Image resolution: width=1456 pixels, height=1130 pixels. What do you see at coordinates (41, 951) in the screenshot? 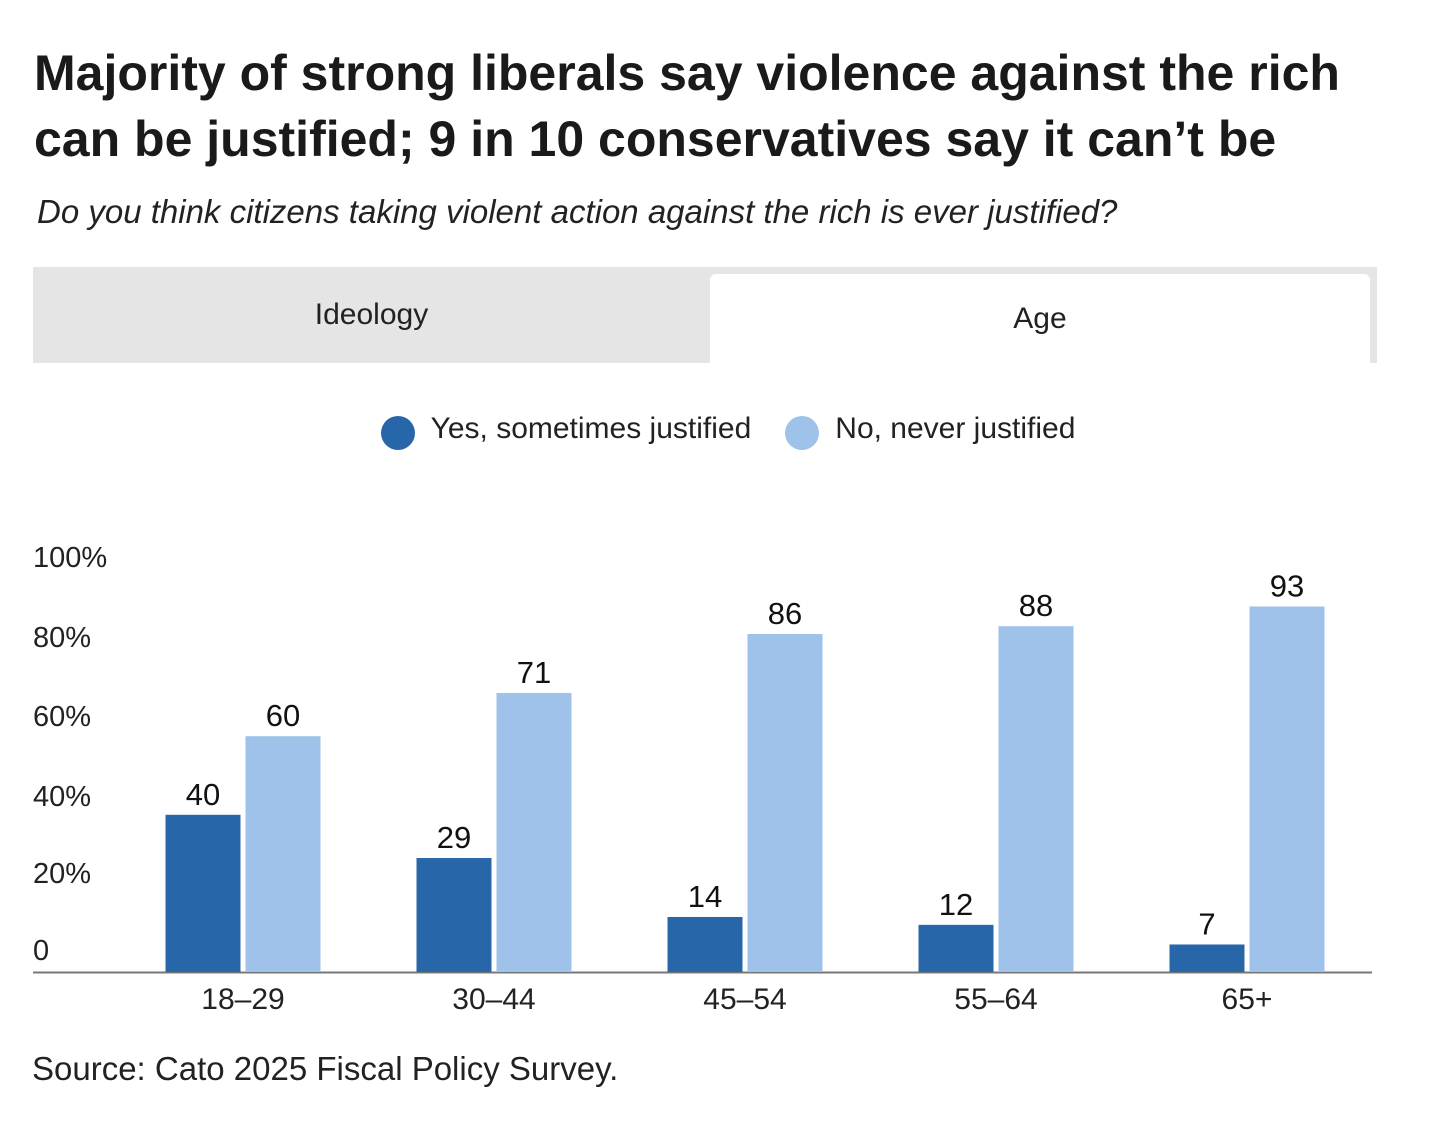
I see `y-tick-label: 0` at bounding box center [41, 951].